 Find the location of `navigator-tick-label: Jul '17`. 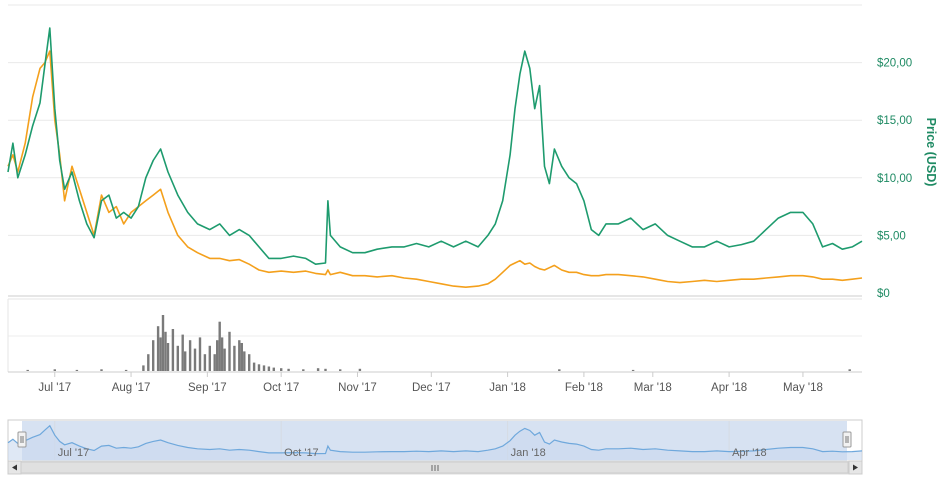

navigator-tick-label: Jul '17 is located at coordinates (73, 453).